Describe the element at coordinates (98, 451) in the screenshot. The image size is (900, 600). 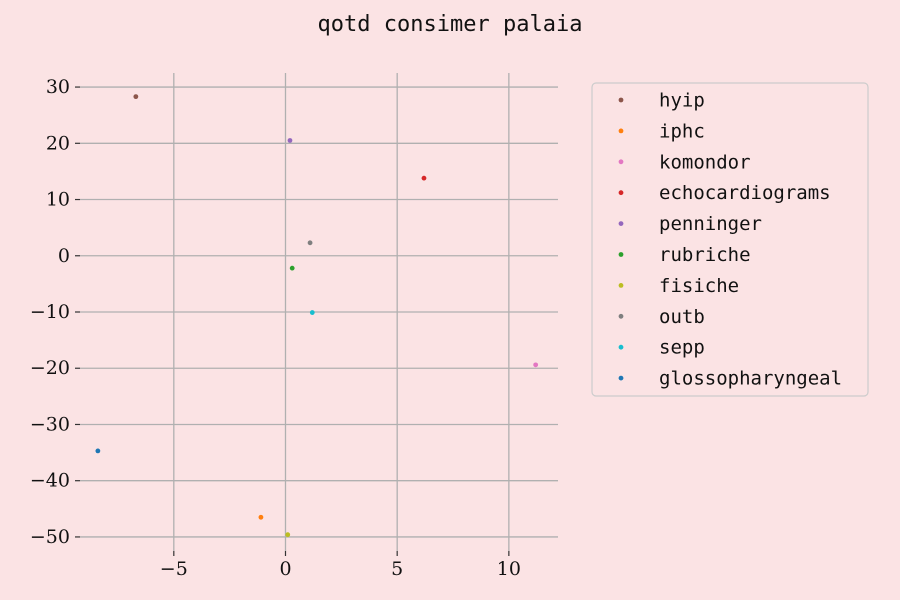
I see `data-point-glossopharyngeal` at that location.